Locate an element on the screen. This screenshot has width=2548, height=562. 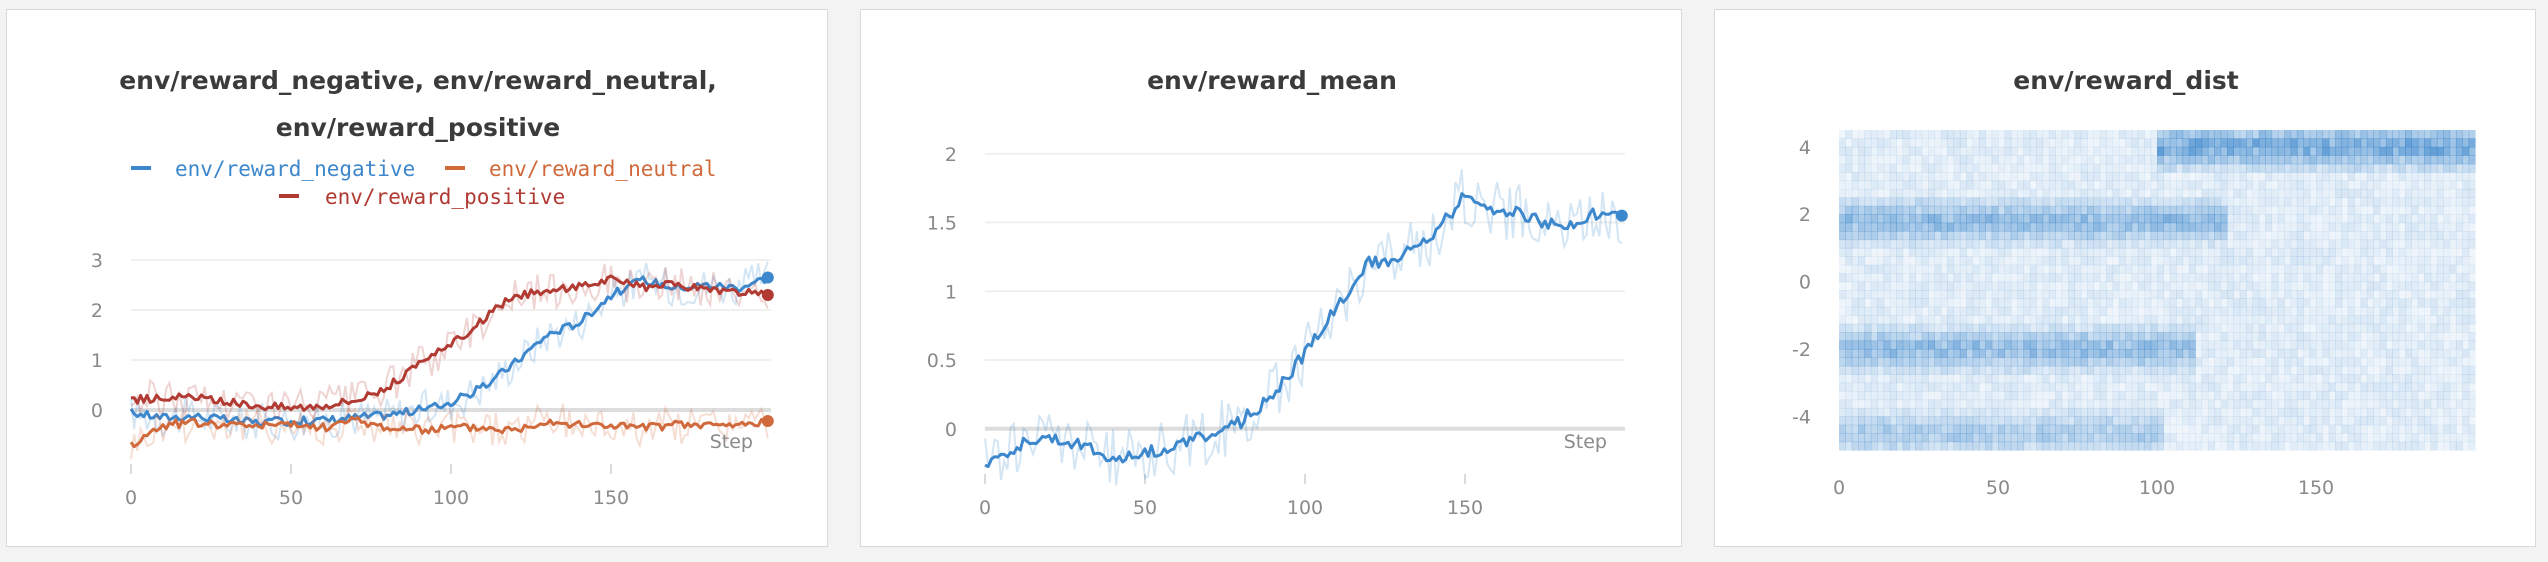
x-tick-label: 150 is located at coordinates (1465, 508).